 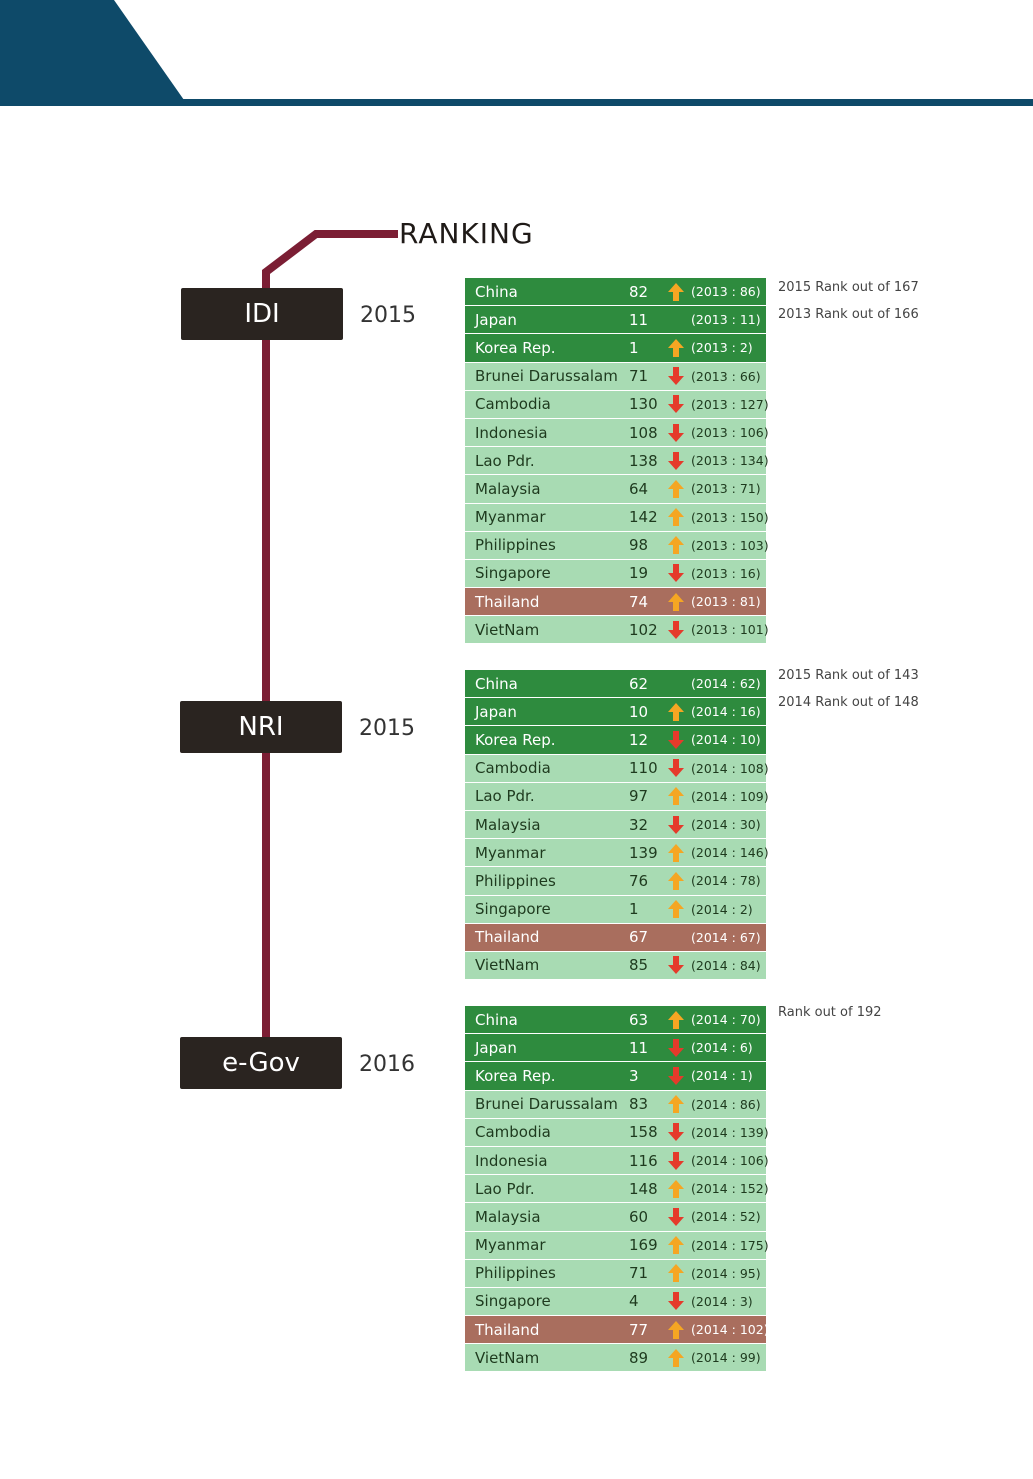 What do you see at coordinates (730, 433) in the screenshot?
I see `previous-rank: (2013 : 106)` at bounding box center [730, 433].